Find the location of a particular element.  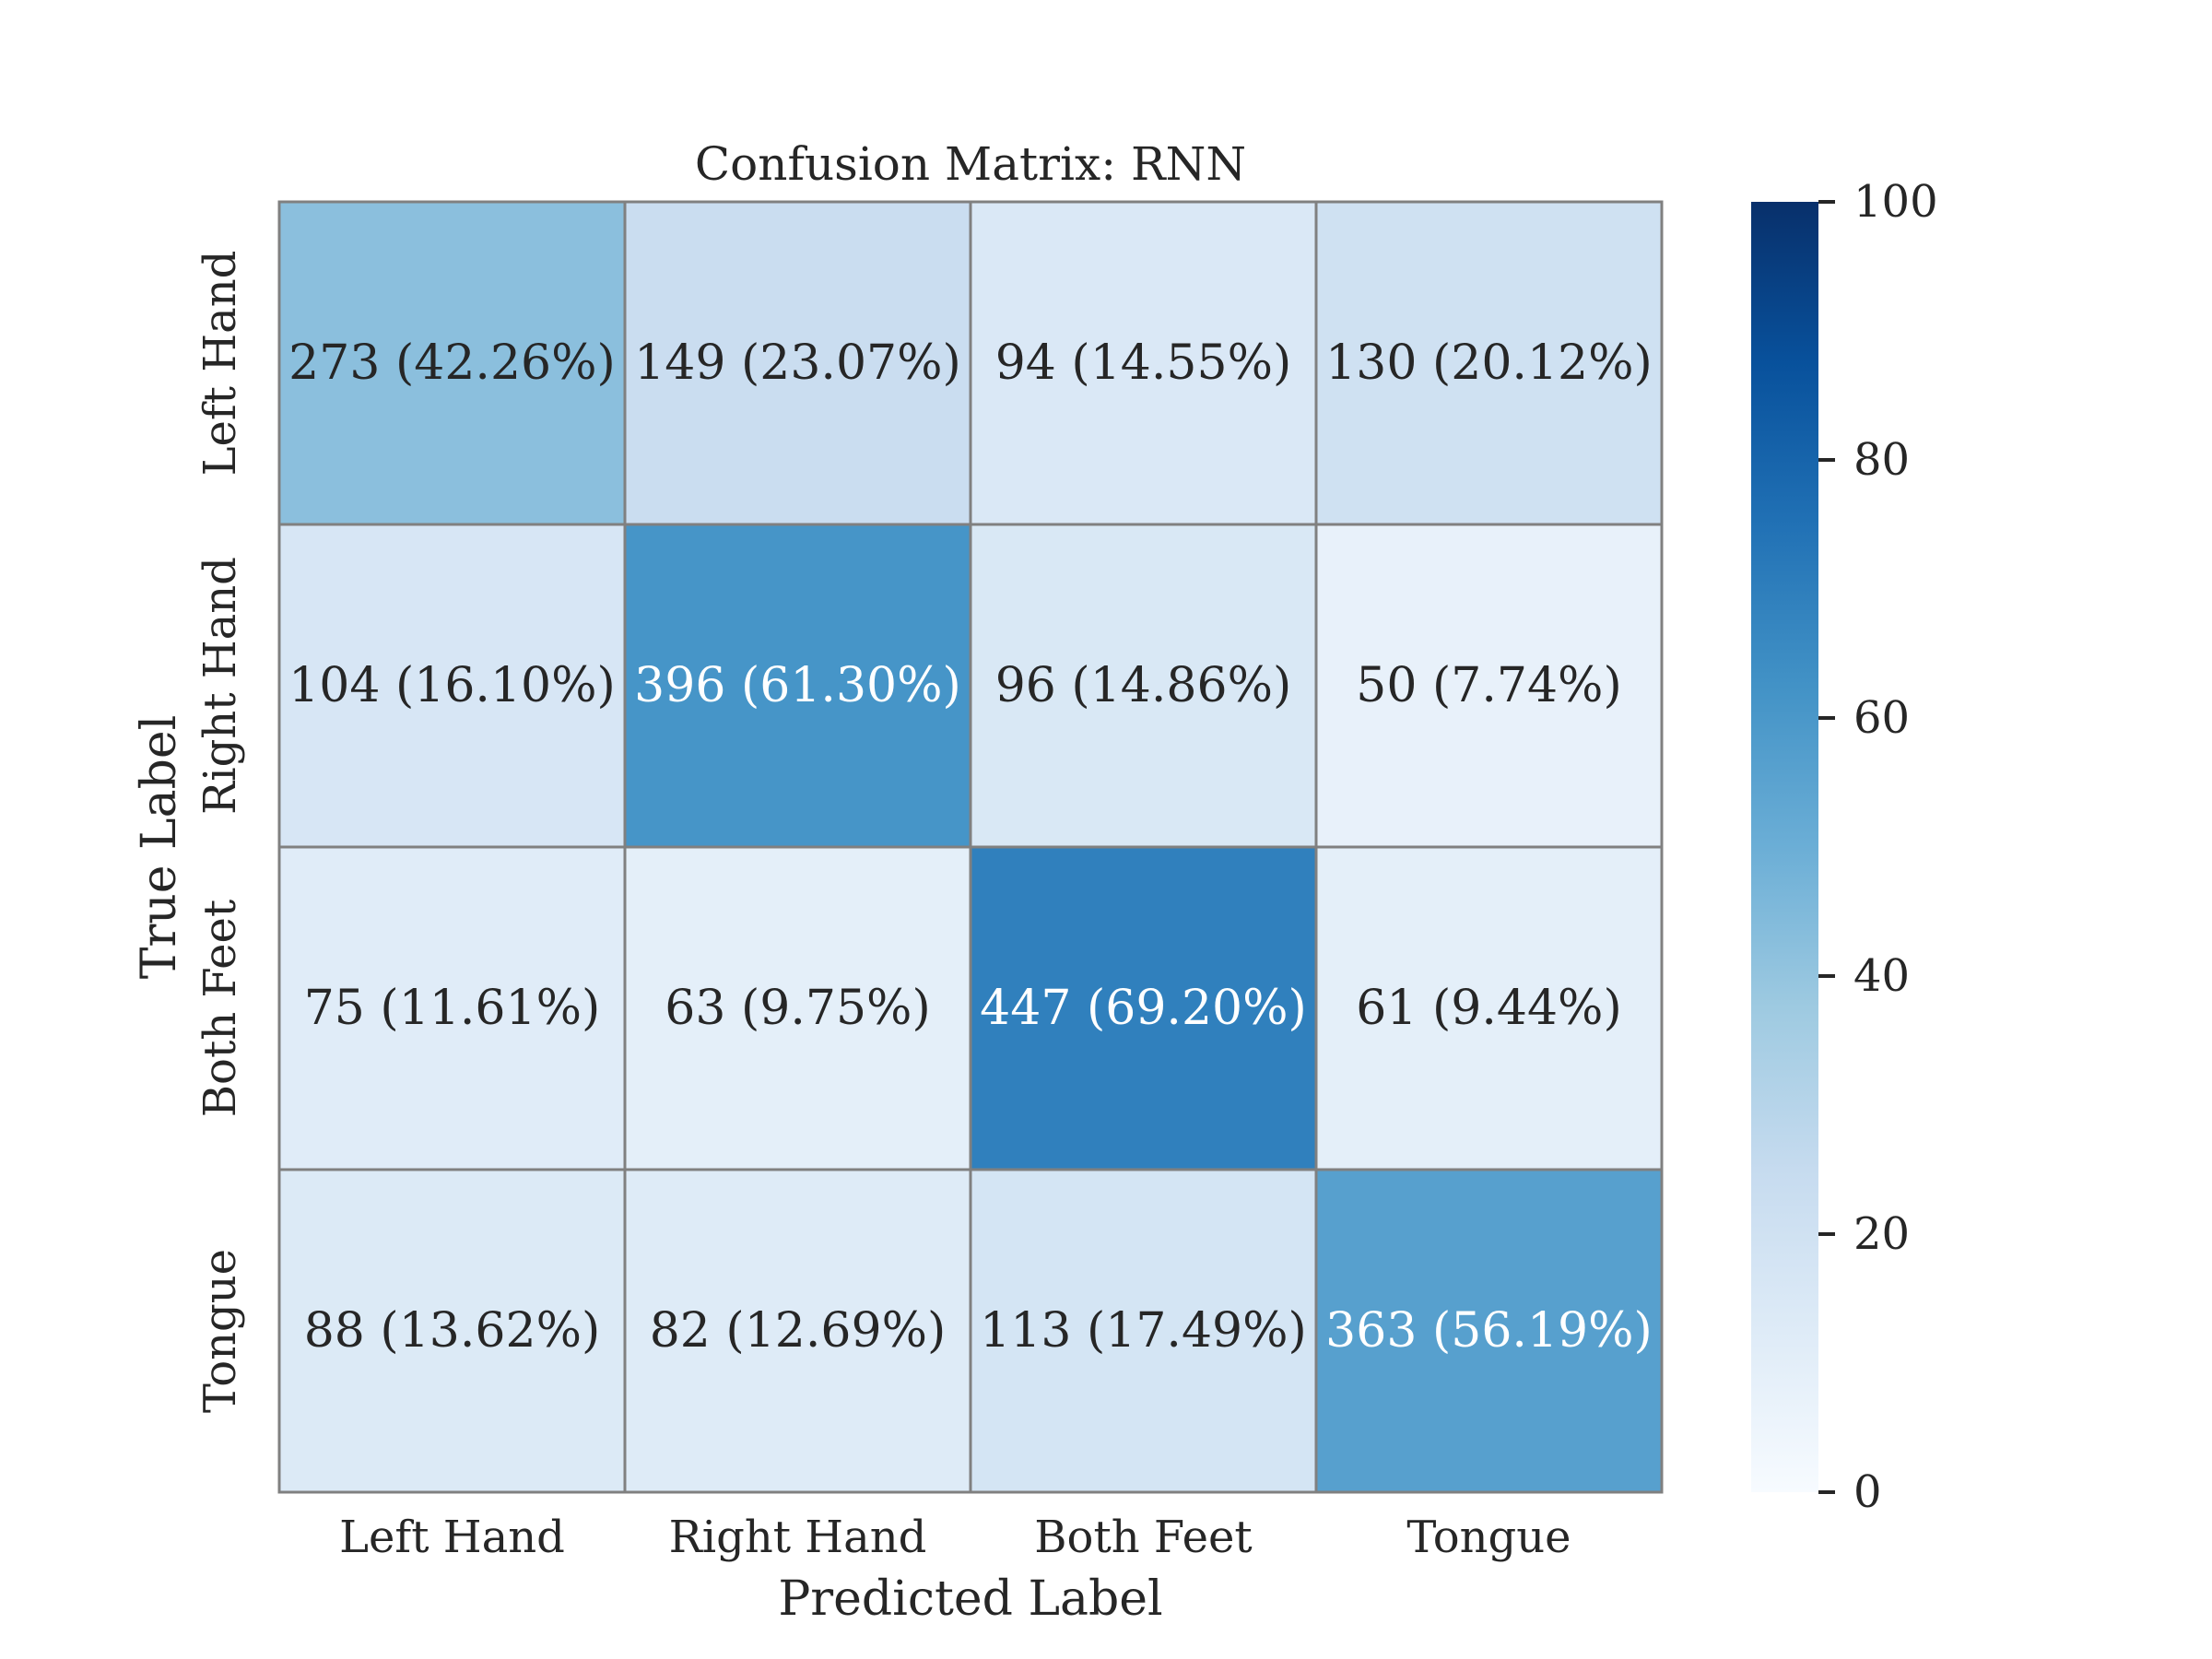

x-axis-label: Predicted Label is located at coordinates (970, 1599).